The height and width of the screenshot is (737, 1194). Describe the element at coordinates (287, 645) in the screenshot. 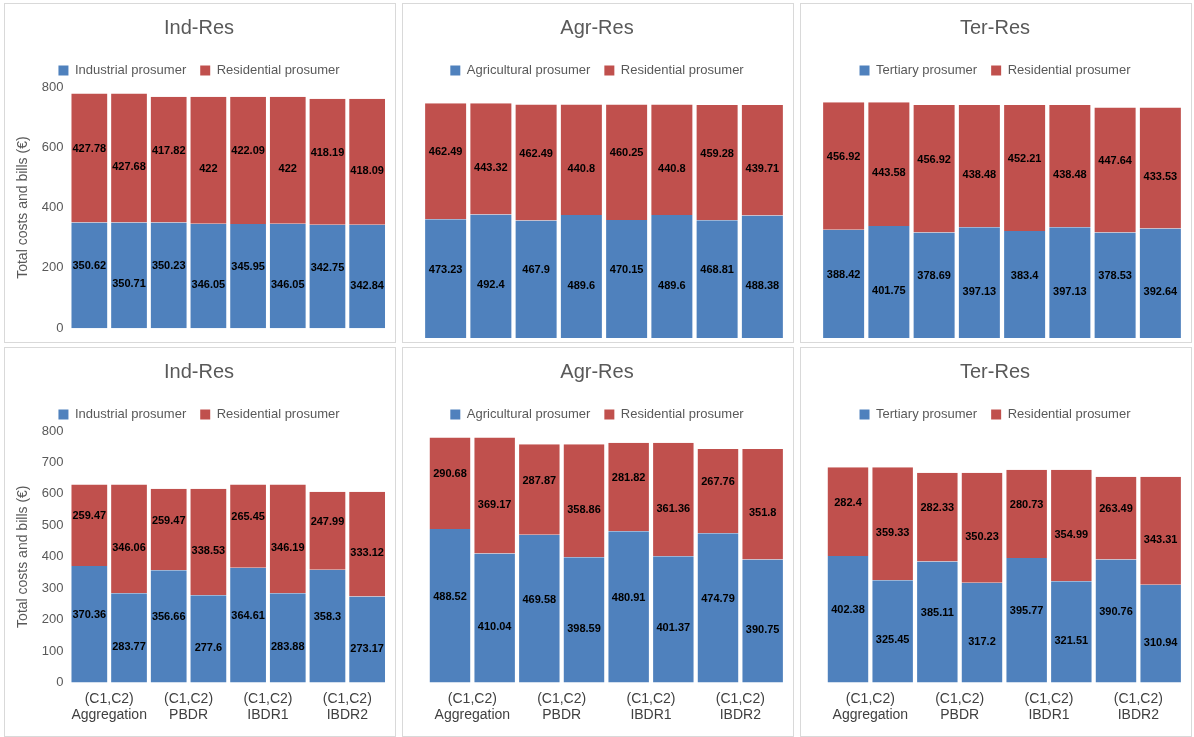

I see `data-label: 283.88` at that location.